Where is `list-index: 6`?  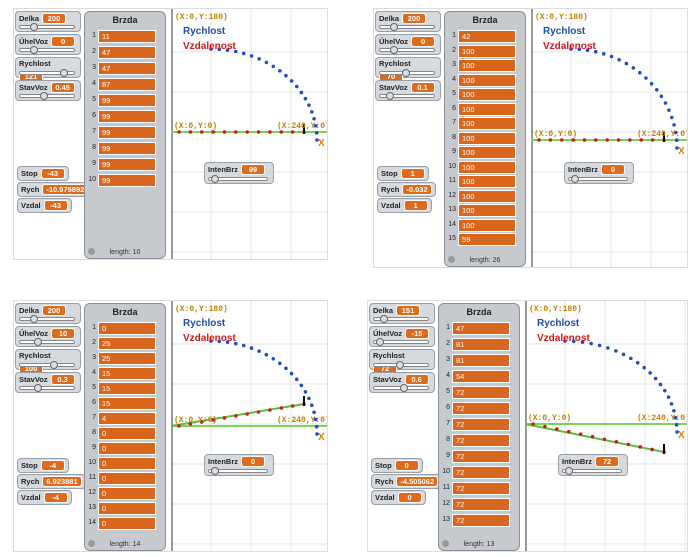 list-index: 6 is located at coordinates (94, 402).